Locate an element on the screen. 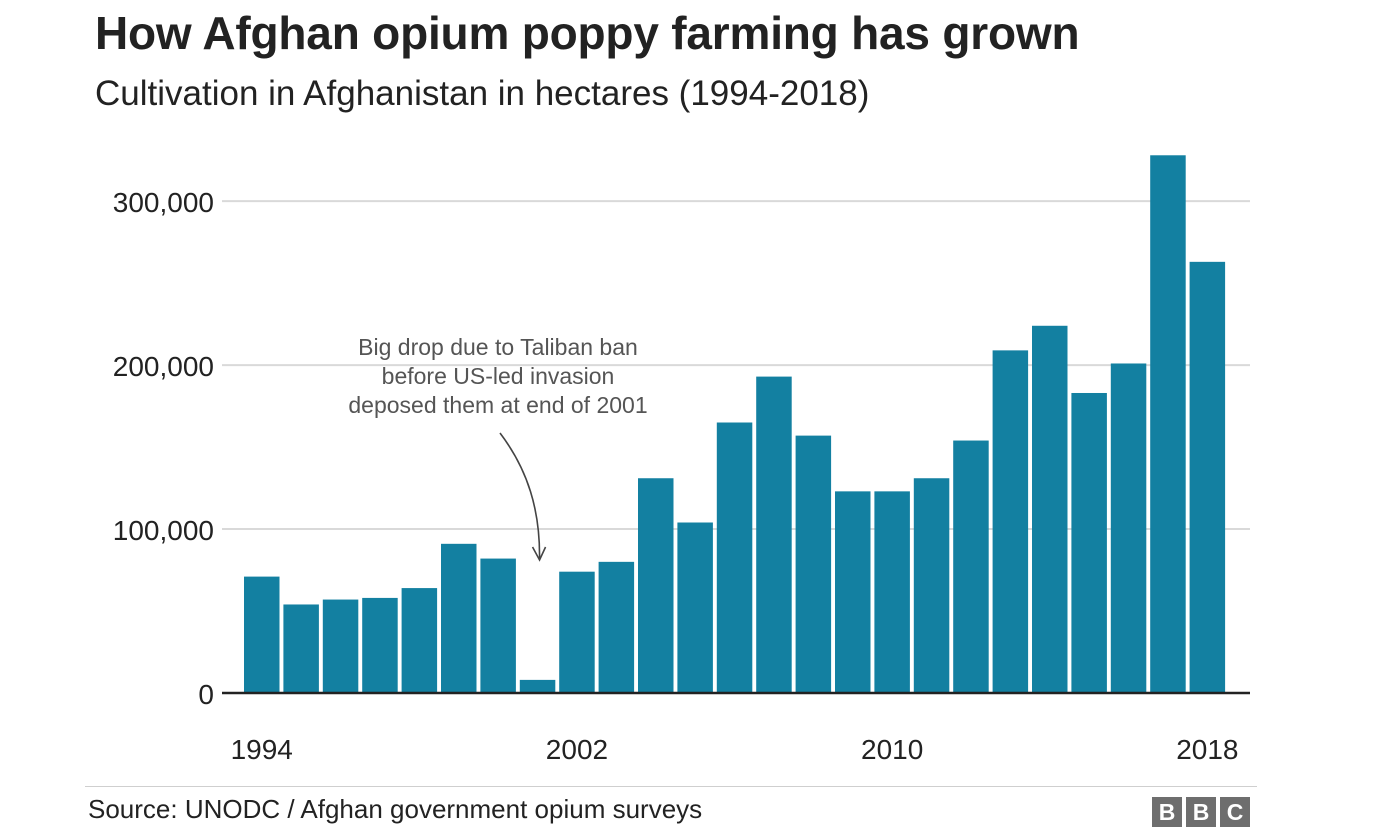 The image size is (1380, 838). logo-letter: C is located at coordinates (1235, 812).